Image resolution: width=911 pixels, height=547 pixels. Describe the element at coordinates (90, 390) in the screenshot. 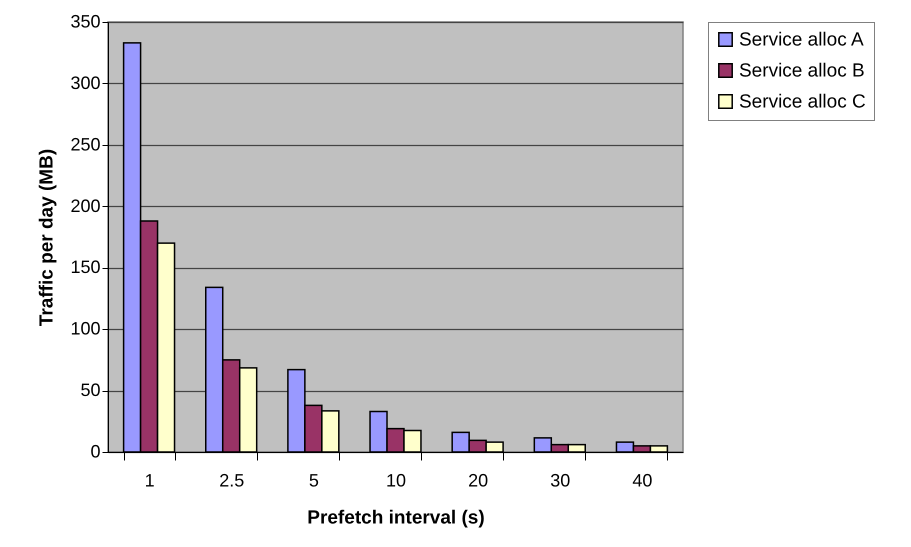

I see `y-tick-label: 50` at that location.